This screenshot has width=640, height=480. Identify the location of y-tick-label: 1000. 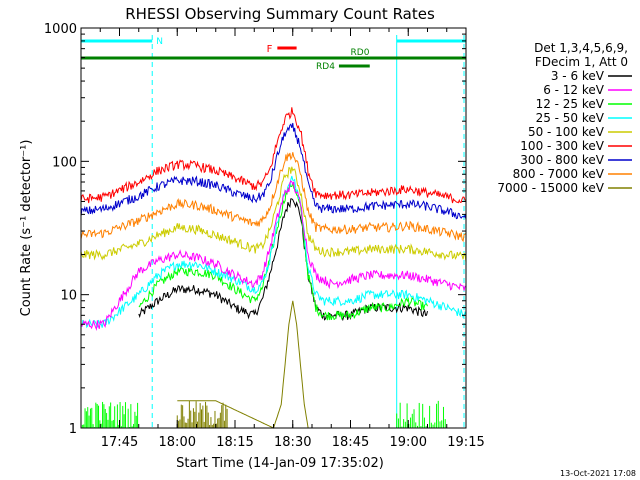
(60, 29).